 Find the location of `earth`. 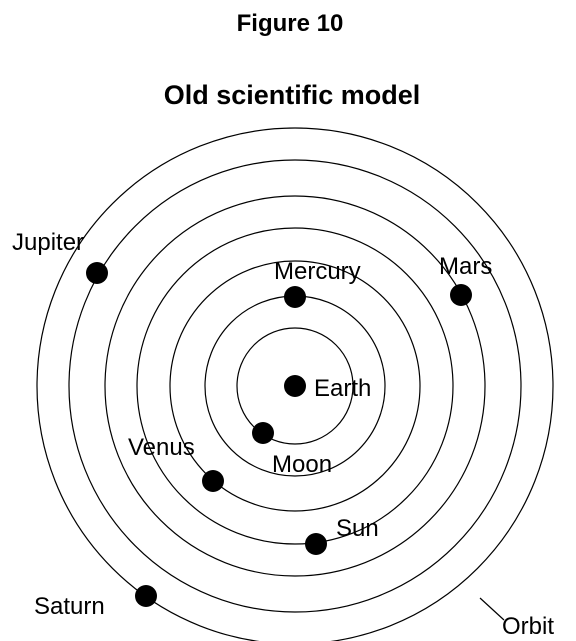

earth is located at coordinates (295, 386).